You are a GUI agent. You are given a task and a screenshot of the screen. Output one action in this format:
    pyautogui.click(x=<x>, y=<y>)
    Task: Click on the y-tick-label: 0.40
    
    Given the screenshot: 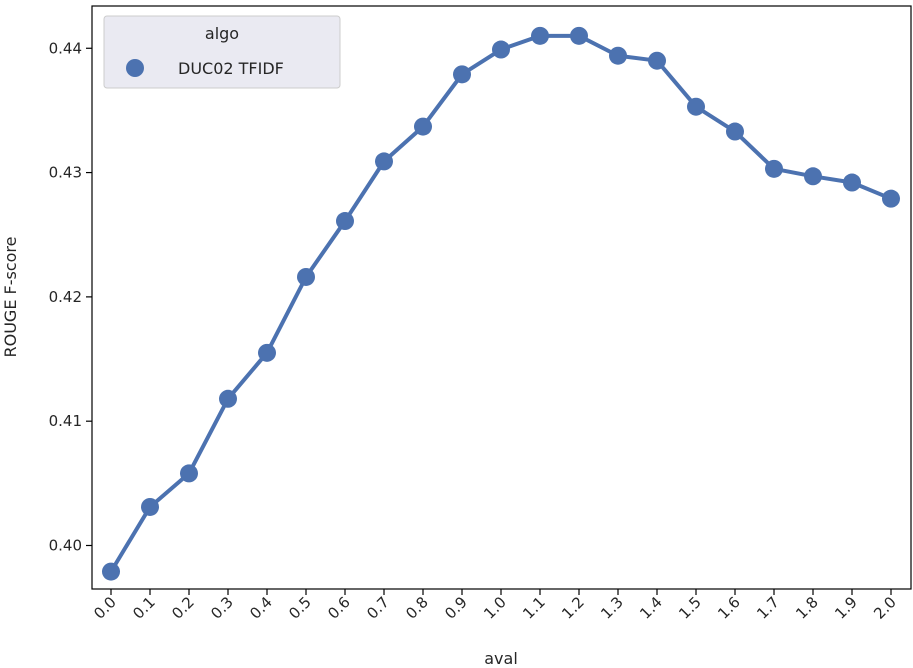 What is the action you would take?
    pyautogui.click(x=65, y=545)
    